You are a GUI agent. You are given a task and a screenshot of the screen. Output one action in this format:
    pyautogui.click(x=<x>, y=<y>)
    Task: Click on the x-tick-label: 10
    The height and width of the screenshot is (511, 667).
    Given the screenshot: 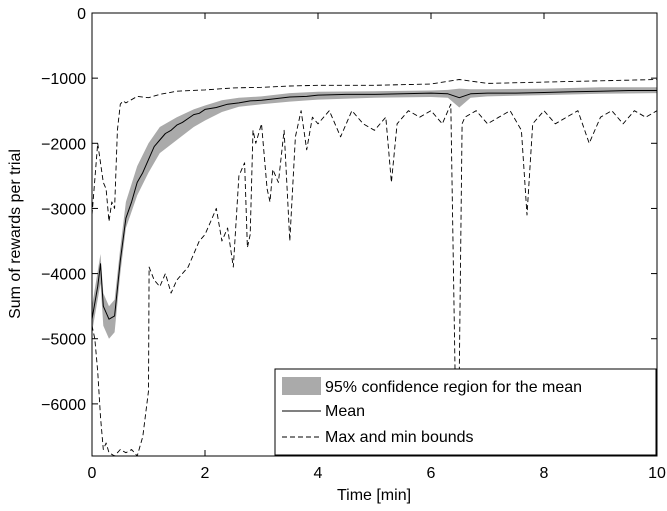 What is the action you would take?
    pyautogui.click(x=657, y=473)
    